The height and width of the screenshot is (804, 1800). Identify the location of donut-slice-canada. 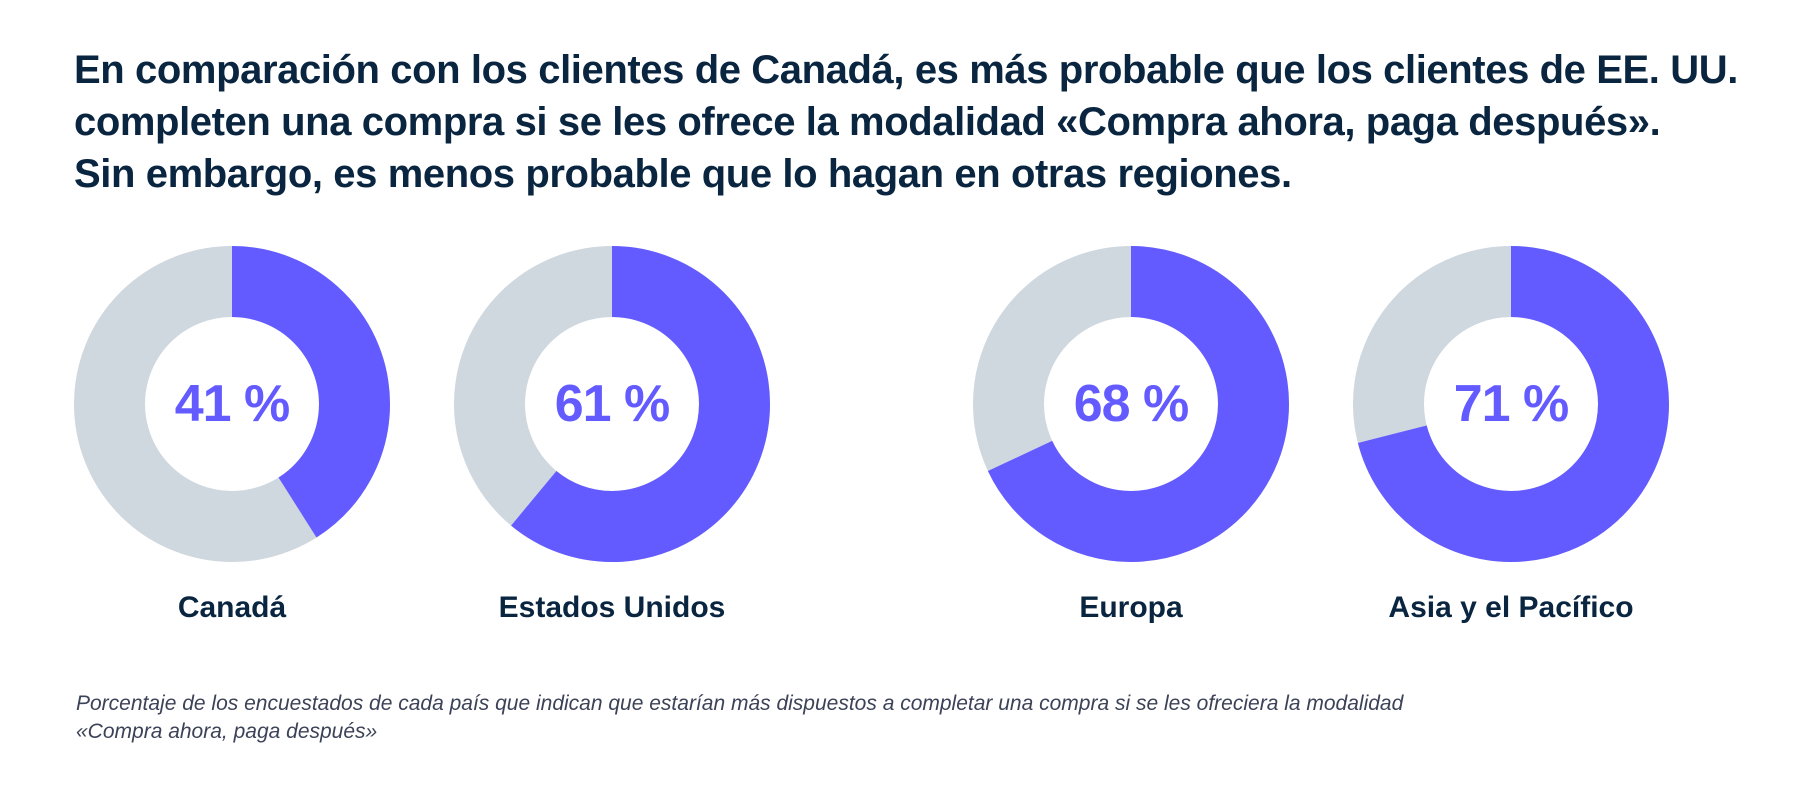
(232, 404).